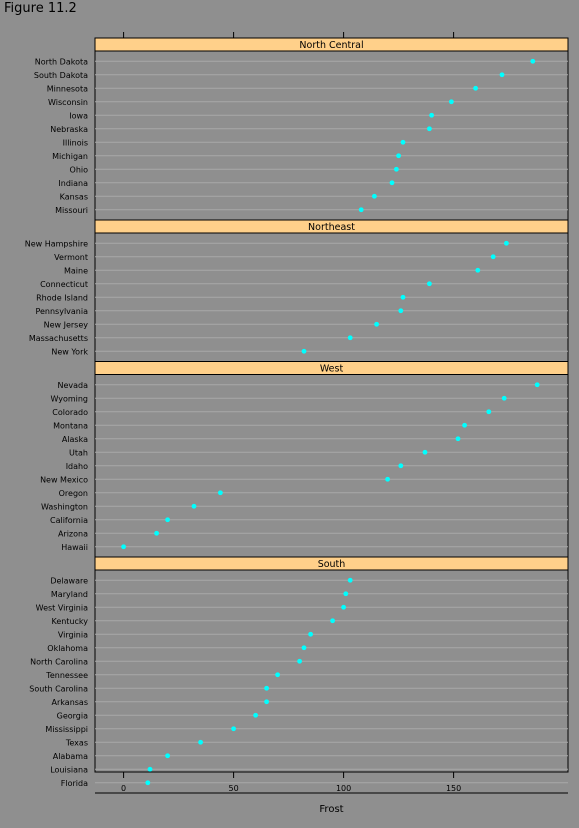  I want to click on state-label: Connecticut, so click(64, 284).